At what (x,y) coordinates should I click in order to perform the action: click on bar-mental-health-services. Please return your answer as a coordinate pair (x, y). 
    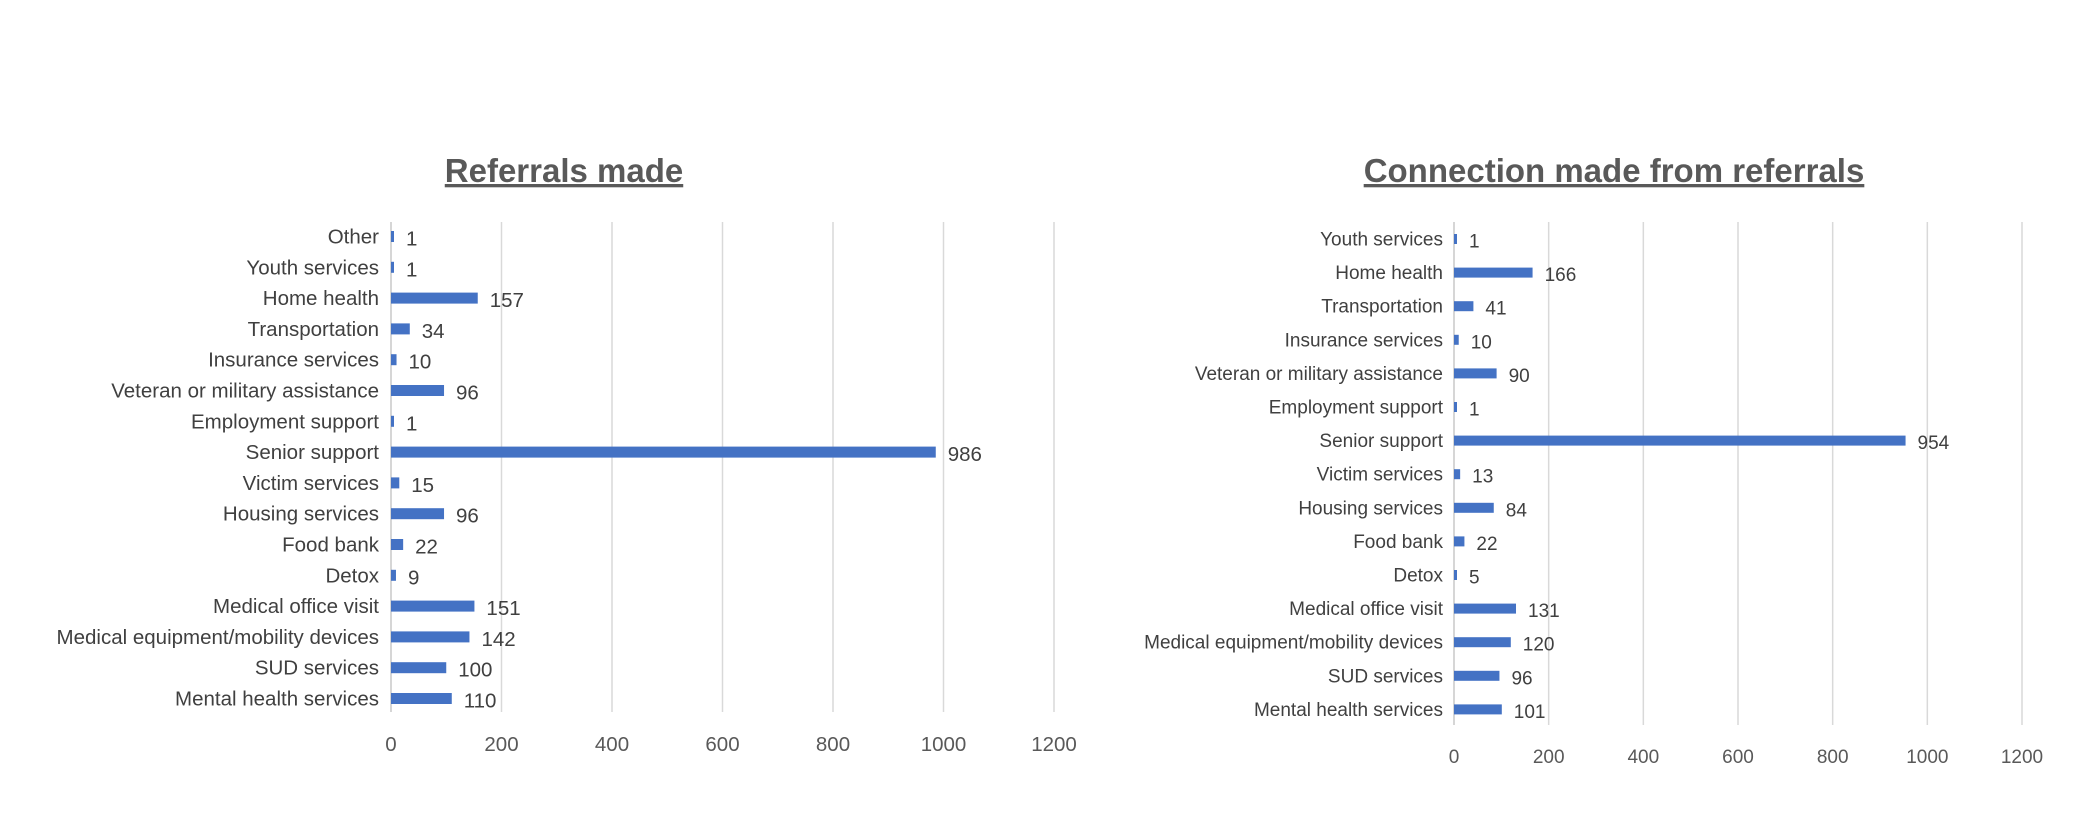
    Looking at the image, I should click on (421, 698).